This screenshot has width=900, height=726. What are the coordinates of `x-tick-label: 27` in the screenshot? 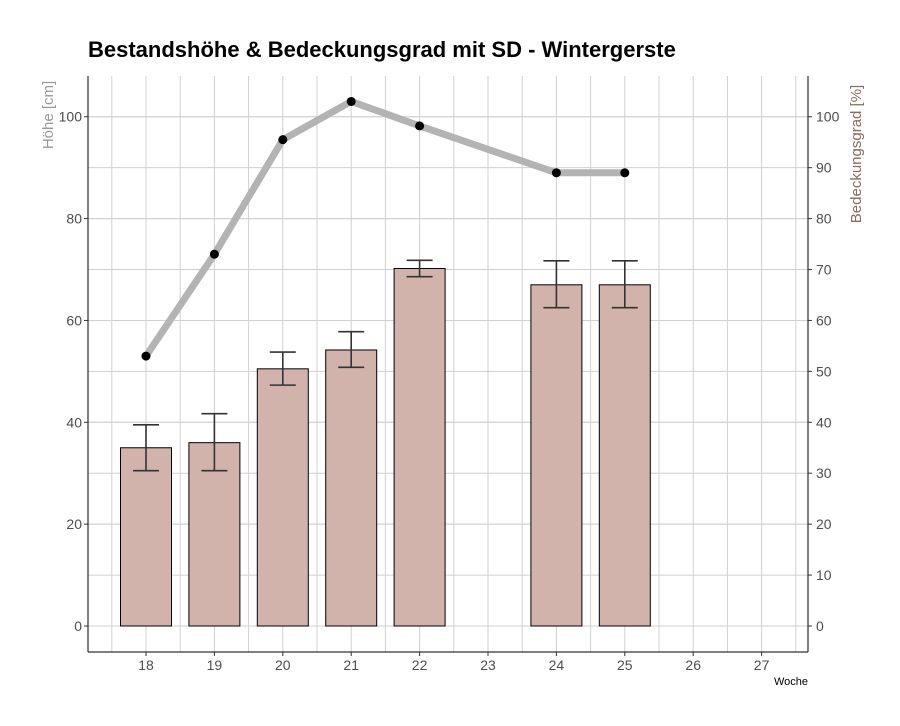 It's located at (762, 665).